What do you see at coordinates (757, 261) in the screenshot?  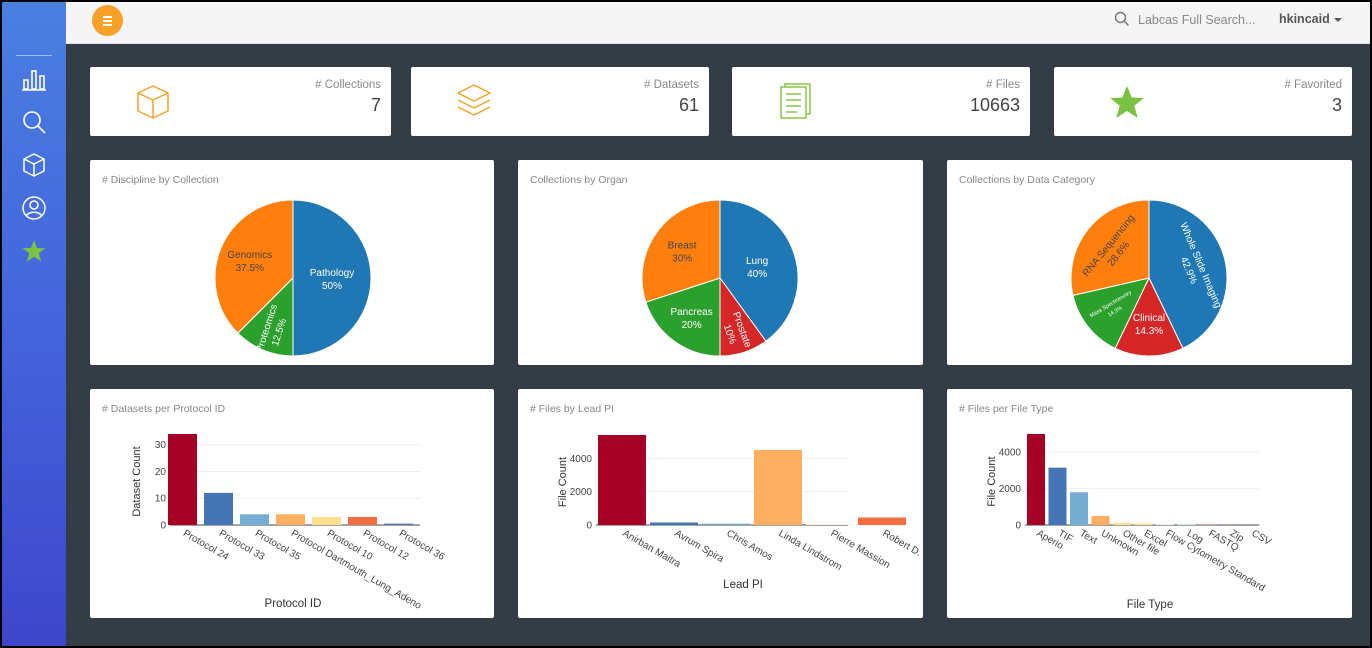 I see `pie-label-name: Lung` at bounding box center [757, 261].